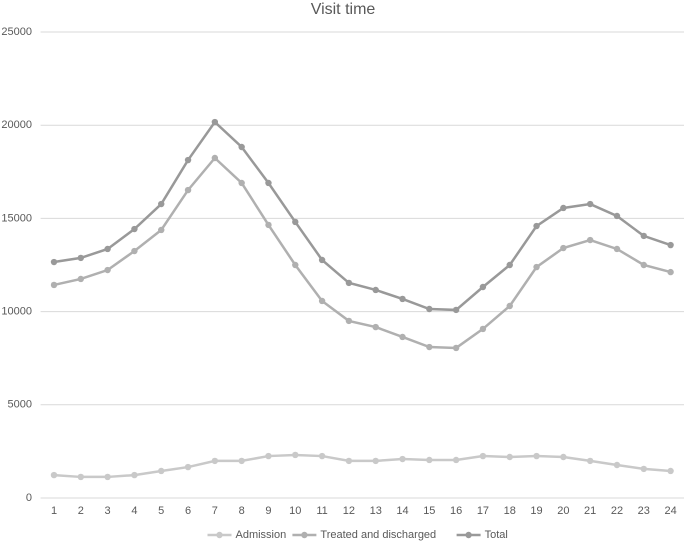 The width and height of the screenshot is (685, 542). Describe the element at coordinates (261, 535) in the screenshot. I see `legend-label: Admission` at that location.